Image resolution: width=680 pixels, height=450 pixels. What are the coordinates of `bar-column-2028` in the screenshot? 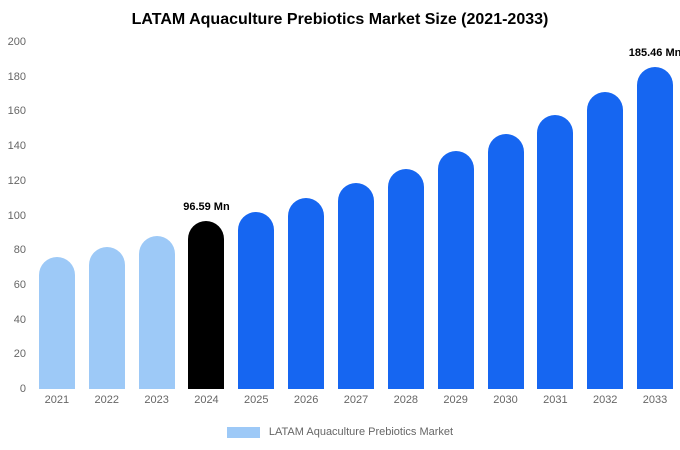 It's located at (406, 215).